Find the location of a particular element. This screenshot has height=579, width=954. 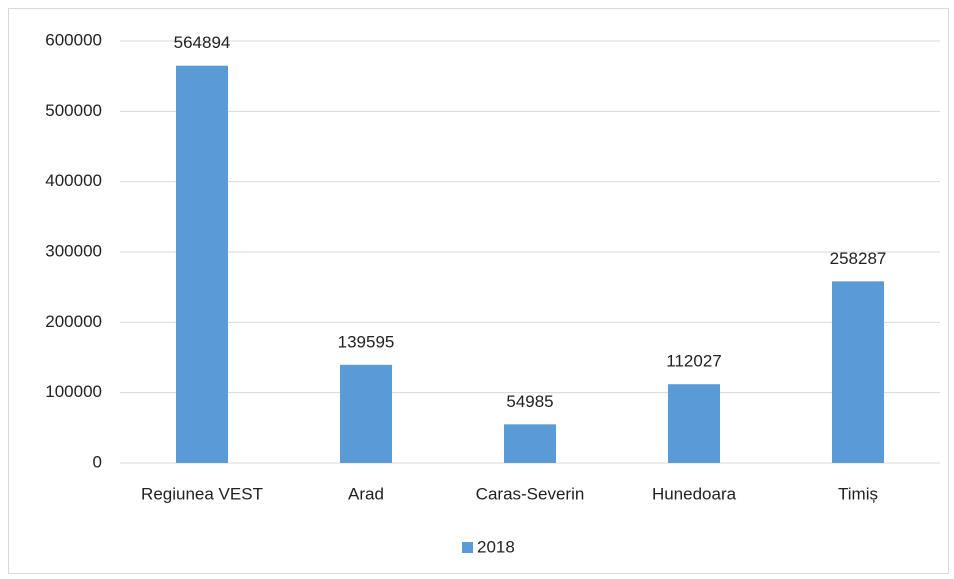

data-label: 258287 is located at coordinates (858, 258).